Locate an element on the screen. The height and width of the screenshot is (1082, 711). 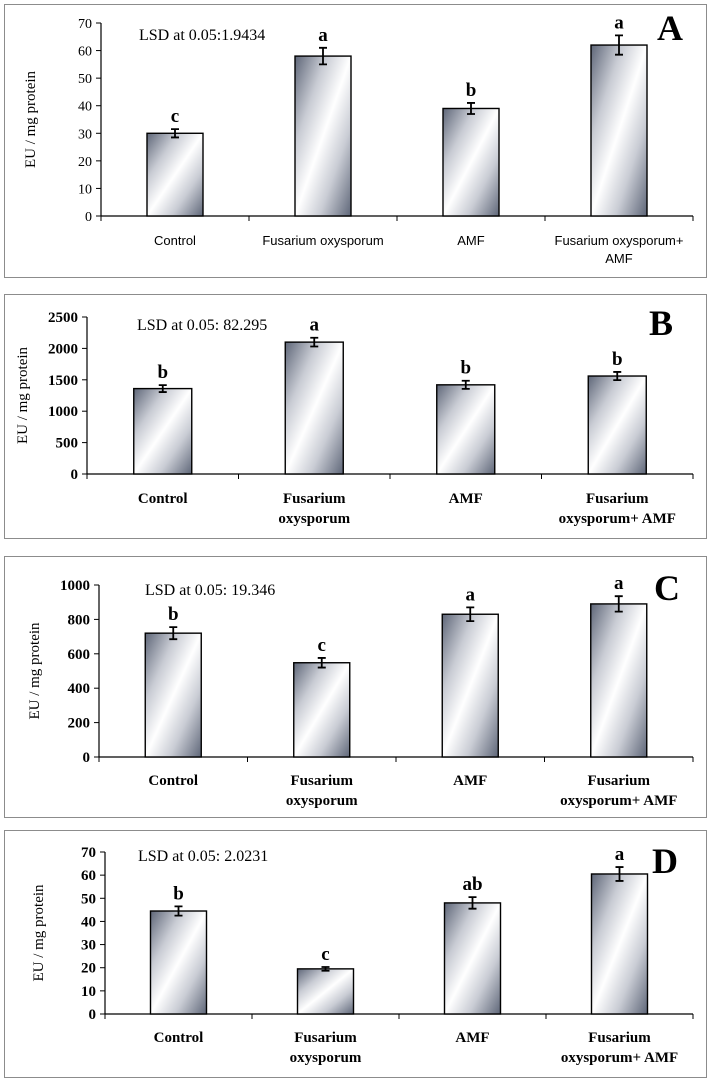
lsd-annotation: LSD at 0.05:1.9434 is located at coordinates (202, 35).